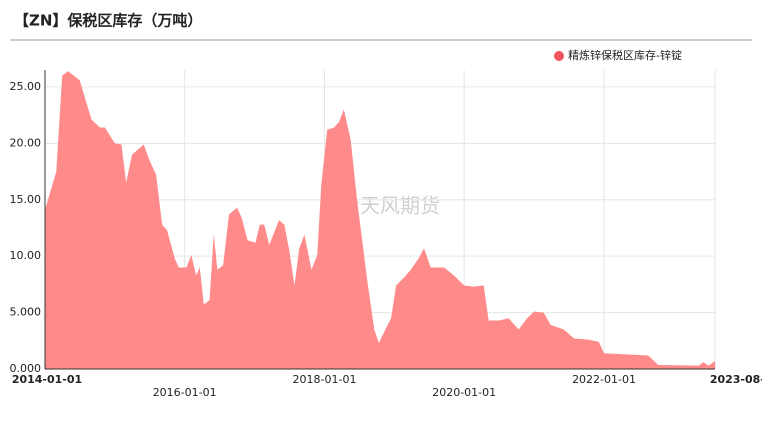 Image resolution: width=762 pixels, height=430 pixels. What do you see at coordinates (604, 379) in the screenshot?
I see `x-tick-label: 2022-01-01` at bounding box center [604, 379].